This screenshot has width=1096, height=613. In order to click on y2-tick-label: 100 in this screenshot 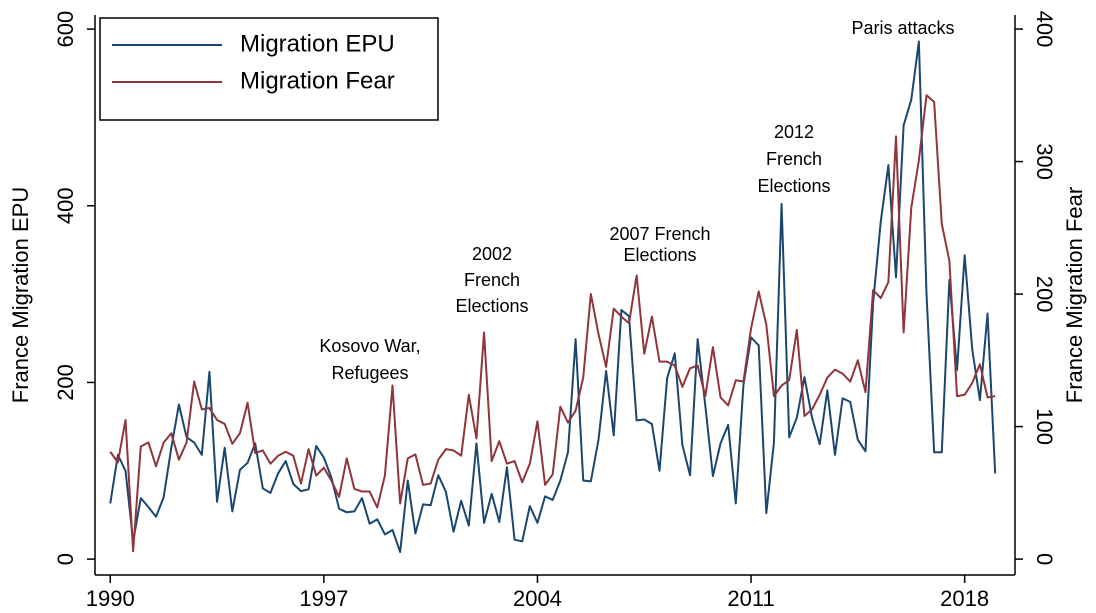, I will do `click(1044, 426)`.